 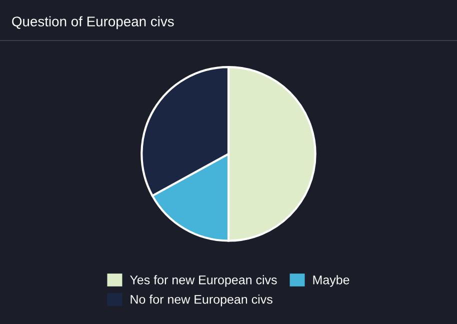 I want to click on chart-title: Question of European civs, so click(x=93, y=23).